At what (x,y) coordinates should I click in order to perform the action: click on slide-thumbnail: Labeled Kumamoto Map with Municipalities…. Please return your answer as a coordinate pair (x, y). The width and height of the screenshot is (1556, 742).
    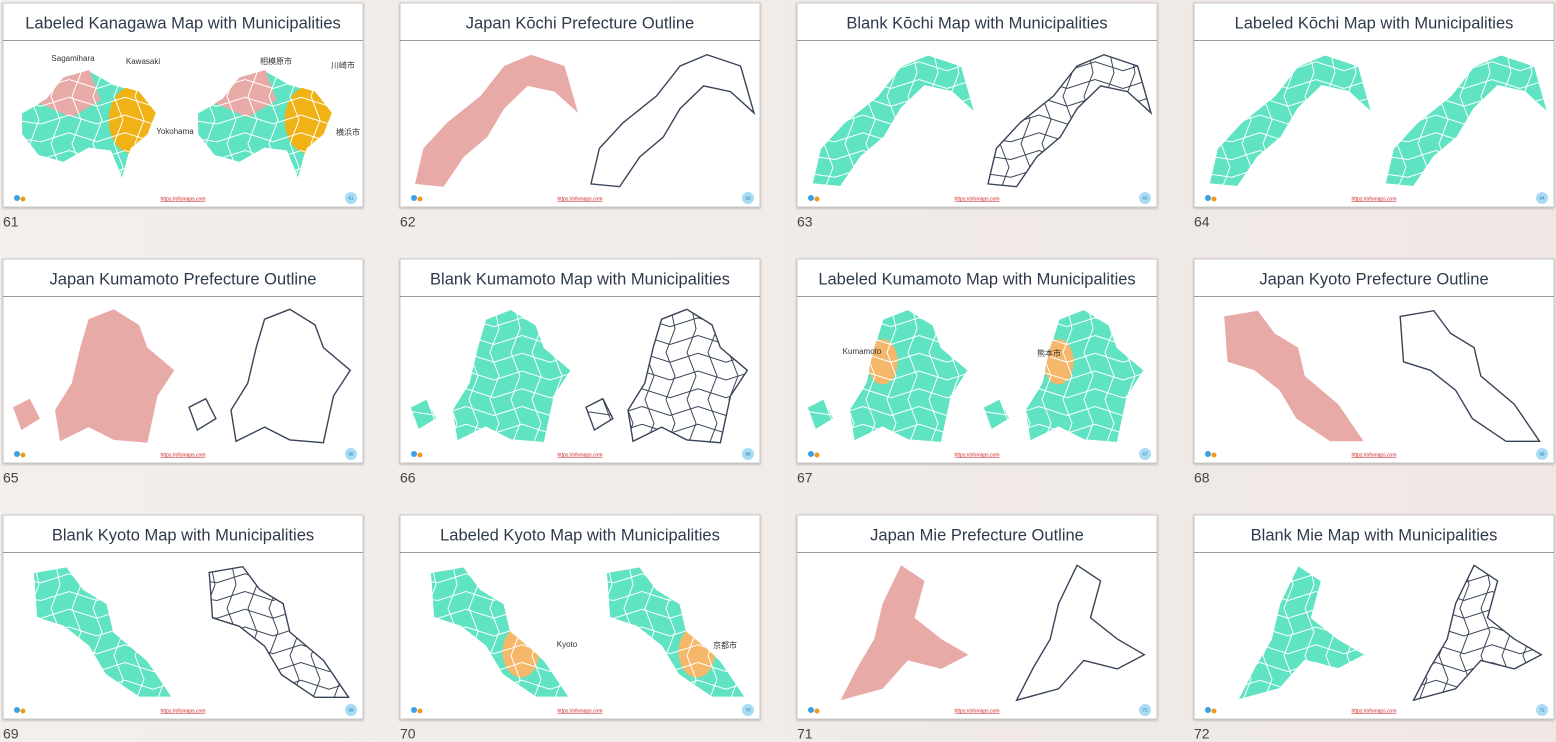
    Looking at the image, I should click on (977, 361).